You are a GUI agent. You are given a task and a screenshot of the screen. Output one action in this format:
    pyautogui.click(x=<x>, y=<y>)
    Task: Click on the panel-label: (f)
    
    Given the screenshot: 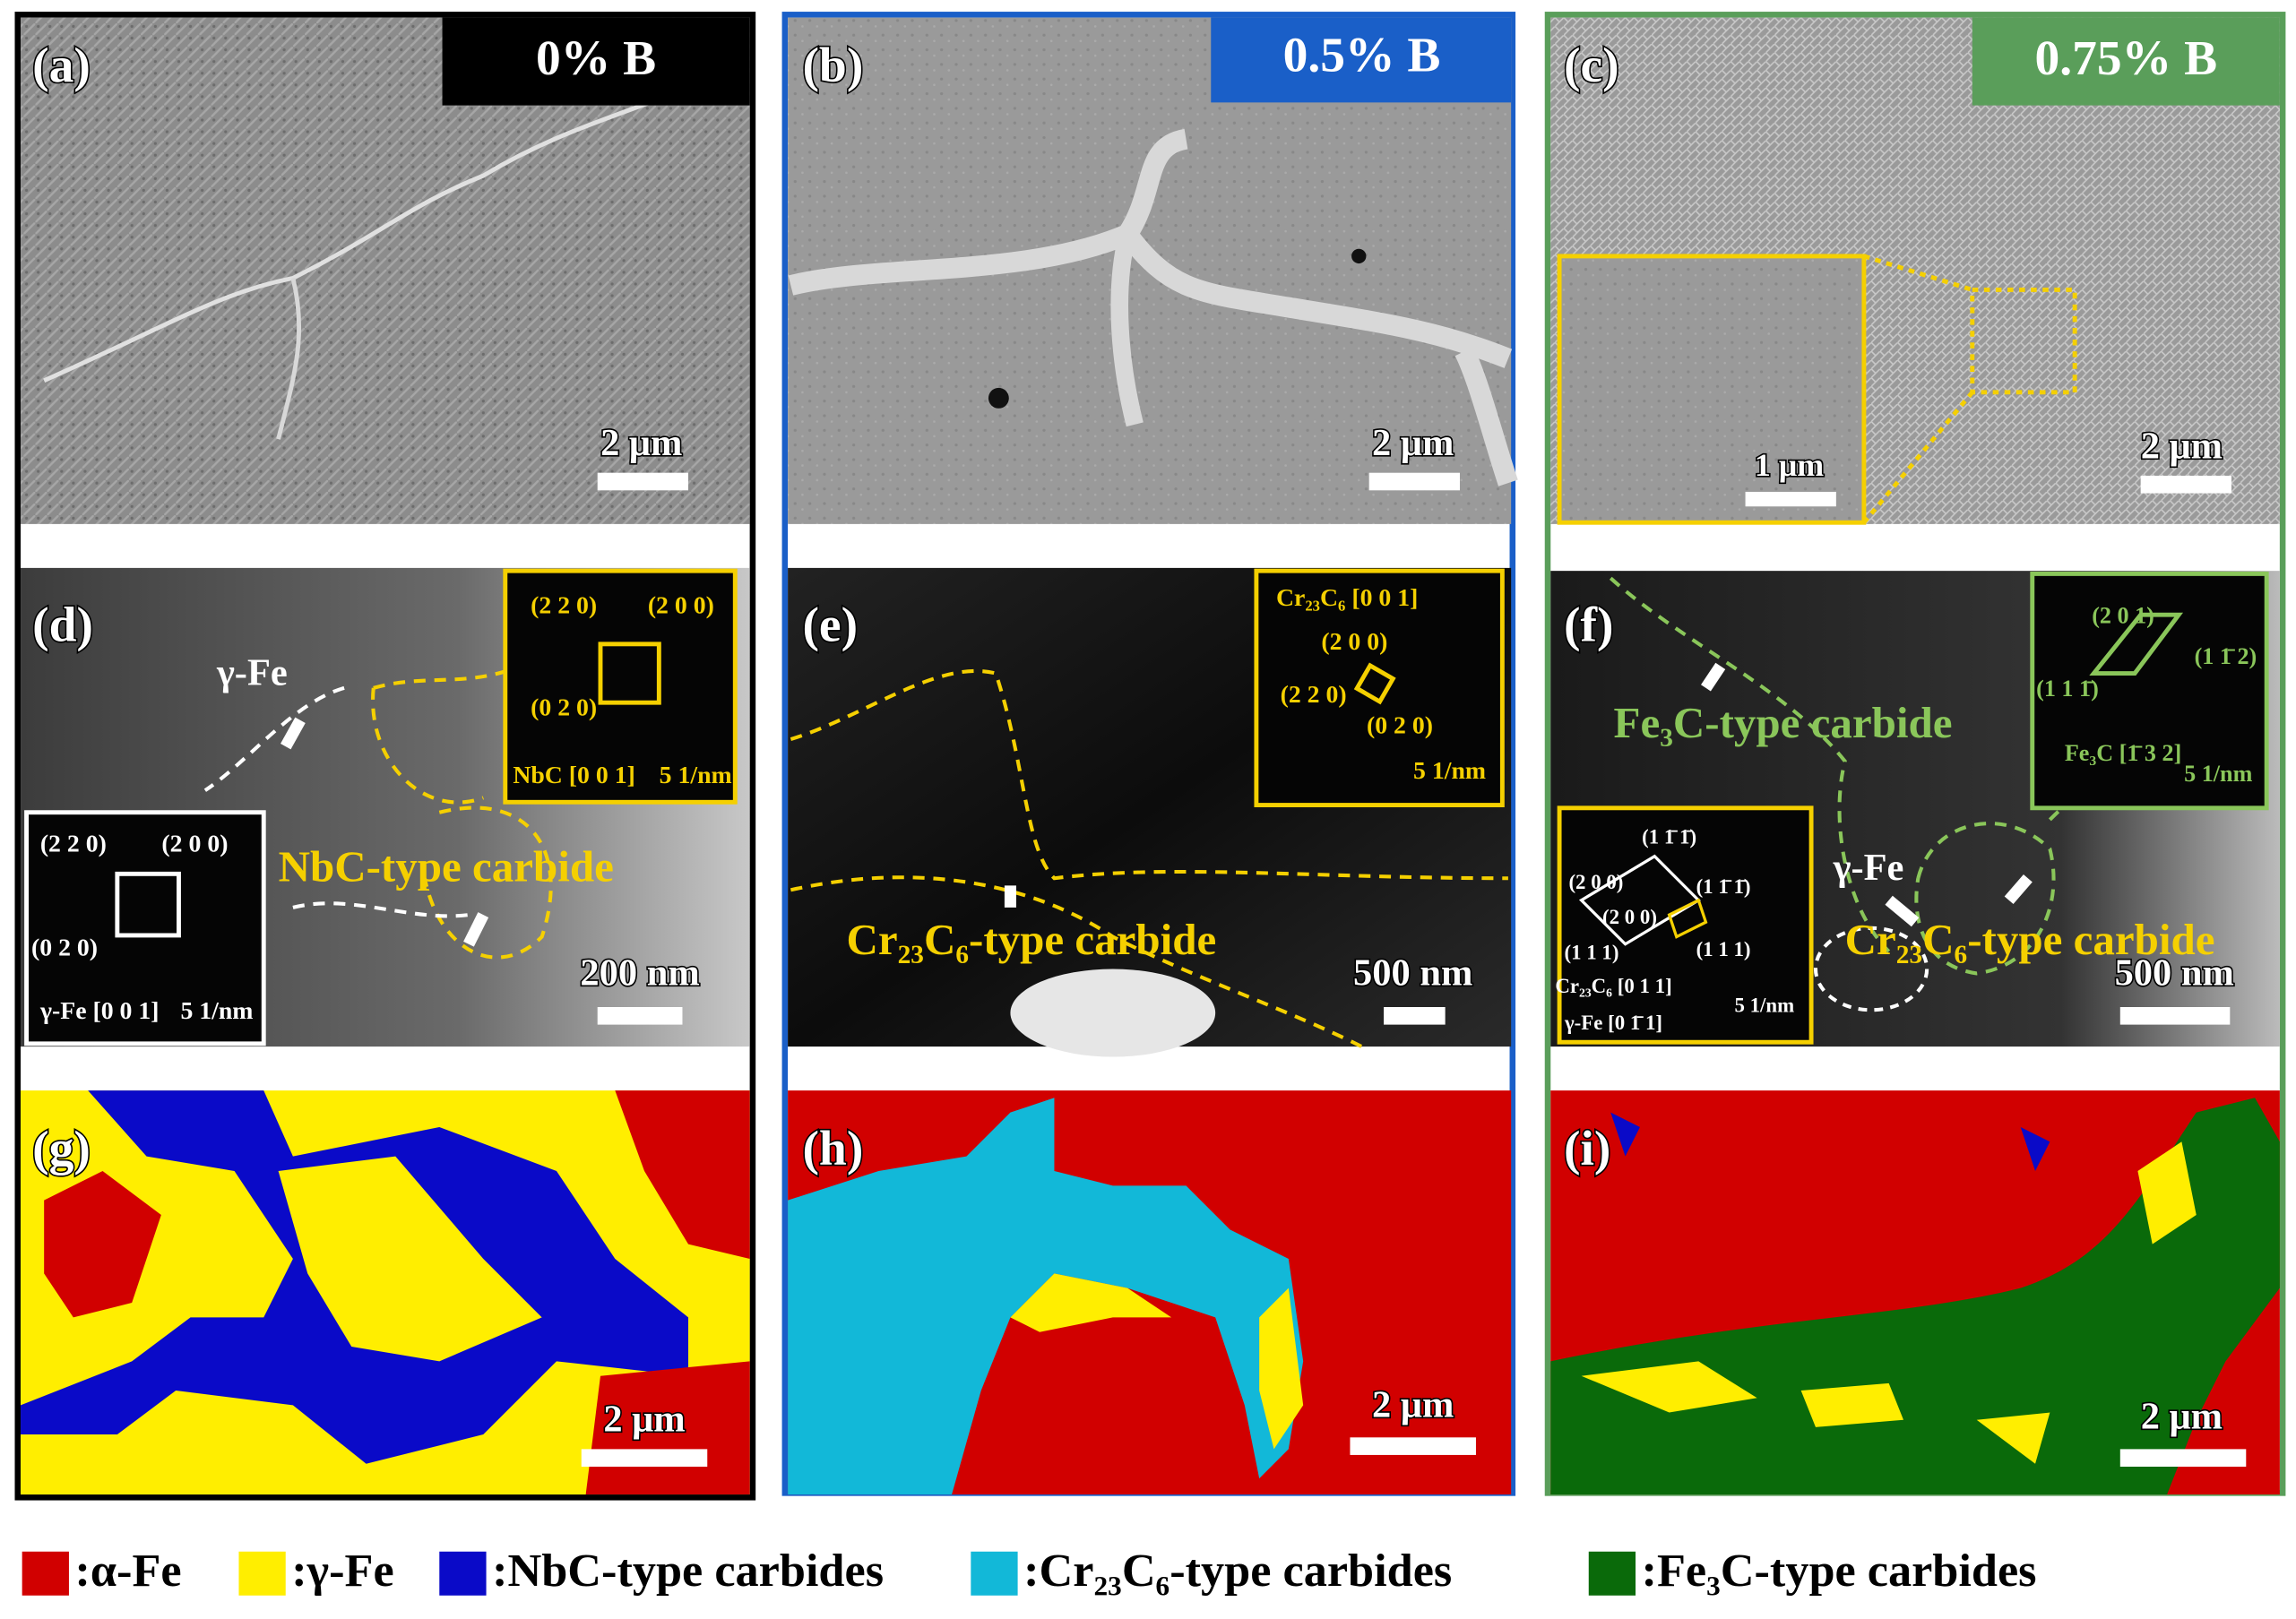 What is the action you would take?
    pyautogui.click(x=1588, y=625)
    